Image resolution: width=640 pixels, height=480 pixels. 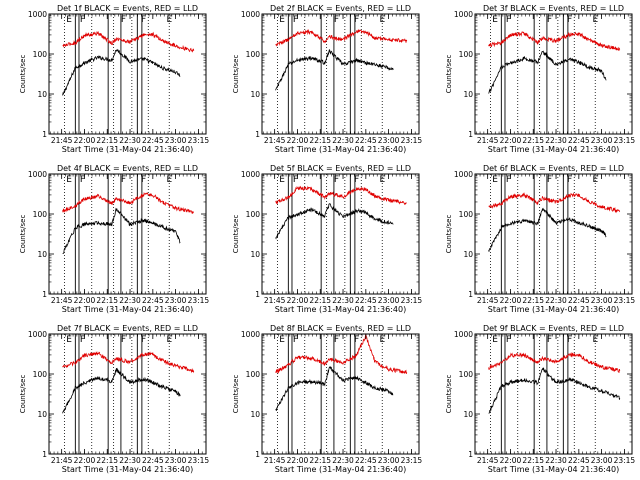 I want to click on panel-title: Det 4f BLACK = Events, RED = LLD, so click(x=127, y=168).